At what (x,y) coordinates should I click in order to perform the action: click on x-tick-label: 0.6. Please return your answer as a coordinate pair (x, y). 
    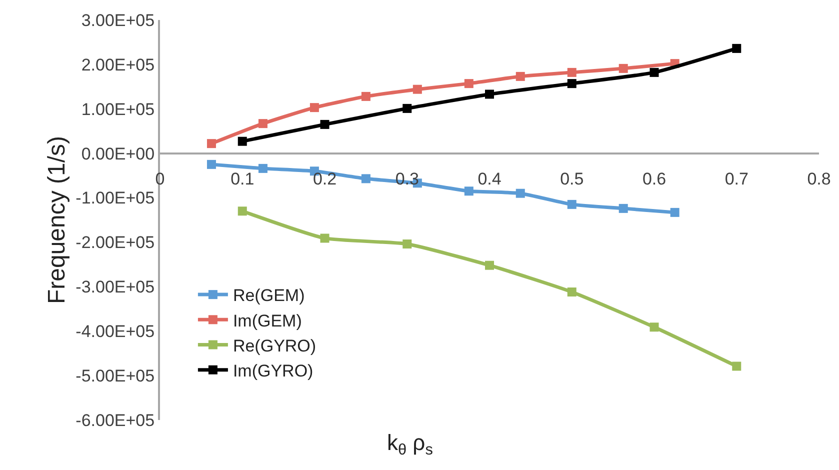
    Looking at the image, I should click on (654, 179).